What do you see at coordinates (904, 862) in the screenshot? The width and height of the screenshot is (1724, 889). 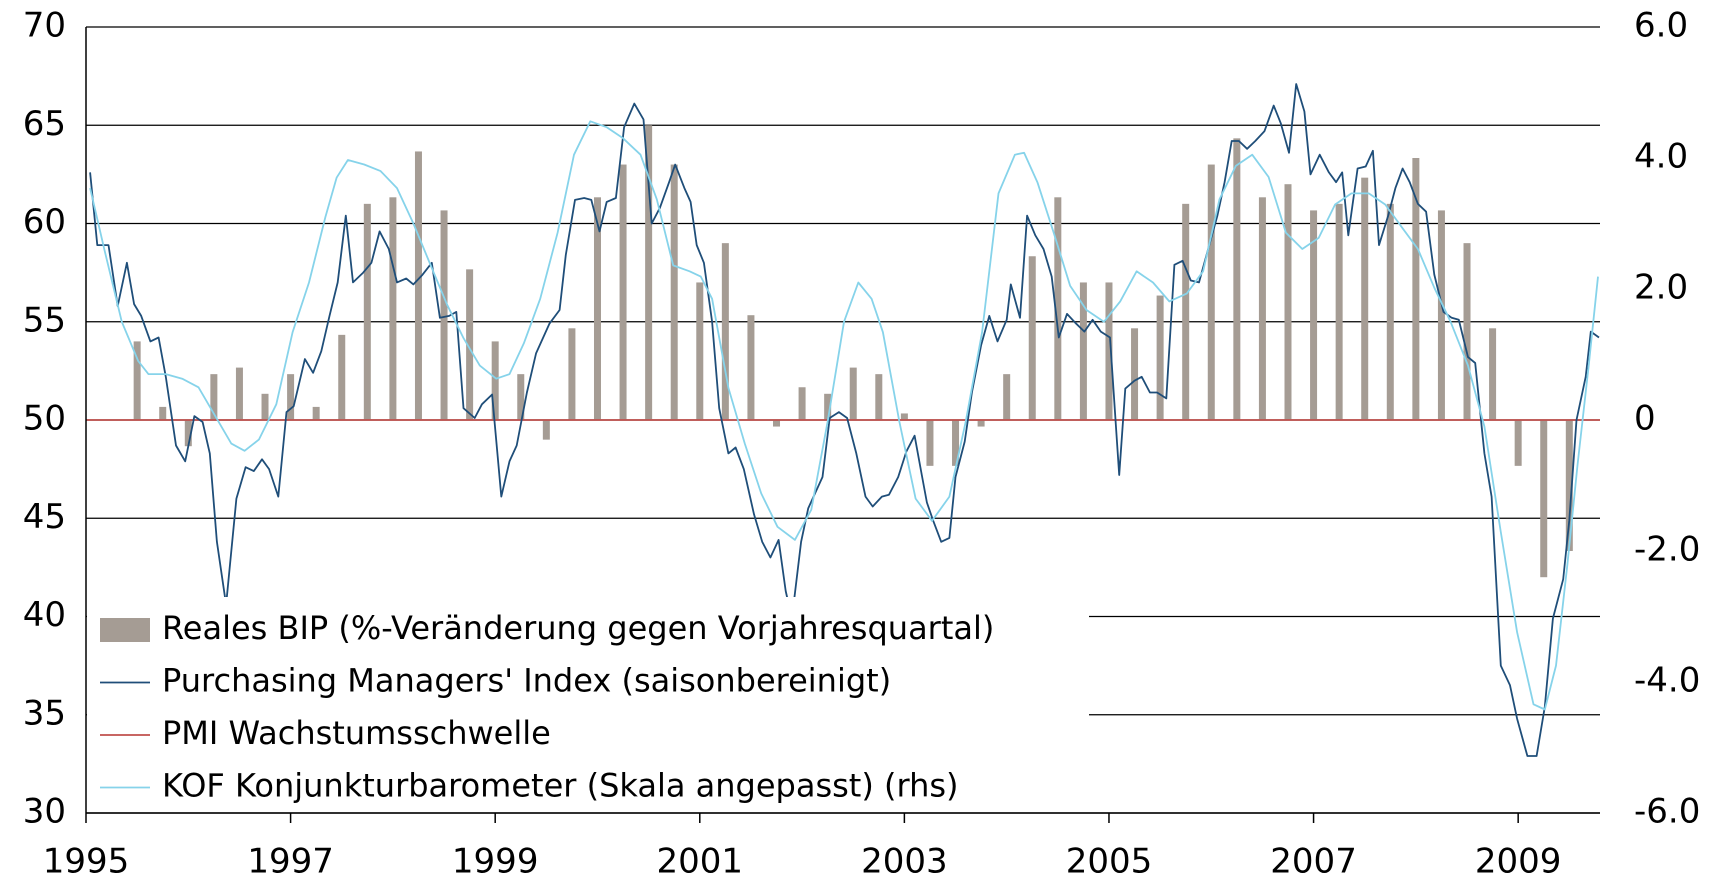 I see `x-tick-label: 2003` at bounding box center [904, 862].